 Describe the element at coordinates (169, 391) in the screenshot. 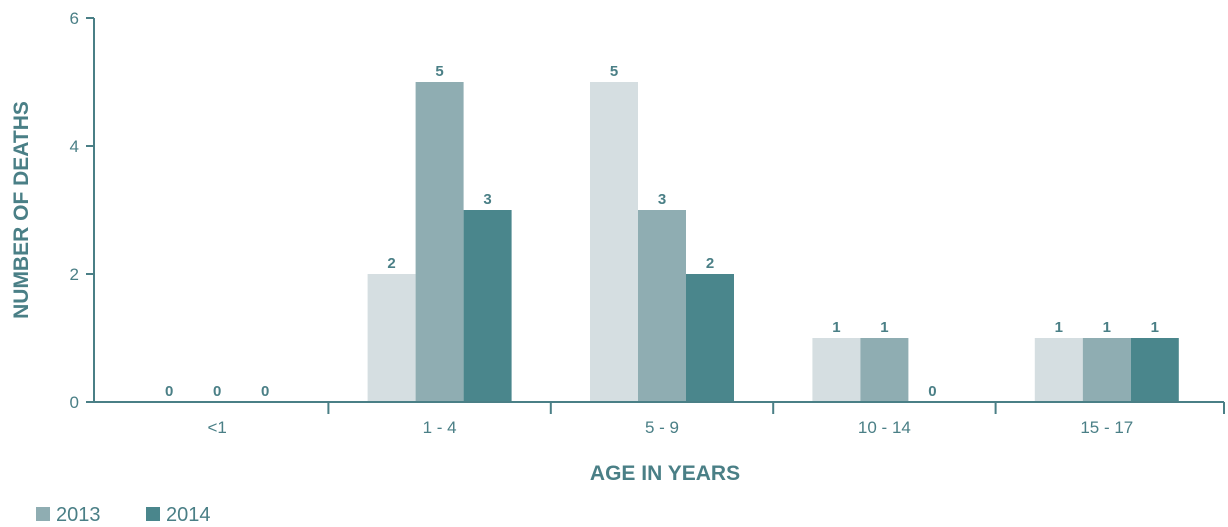

I see `data-label-1-0: 0` at that location.